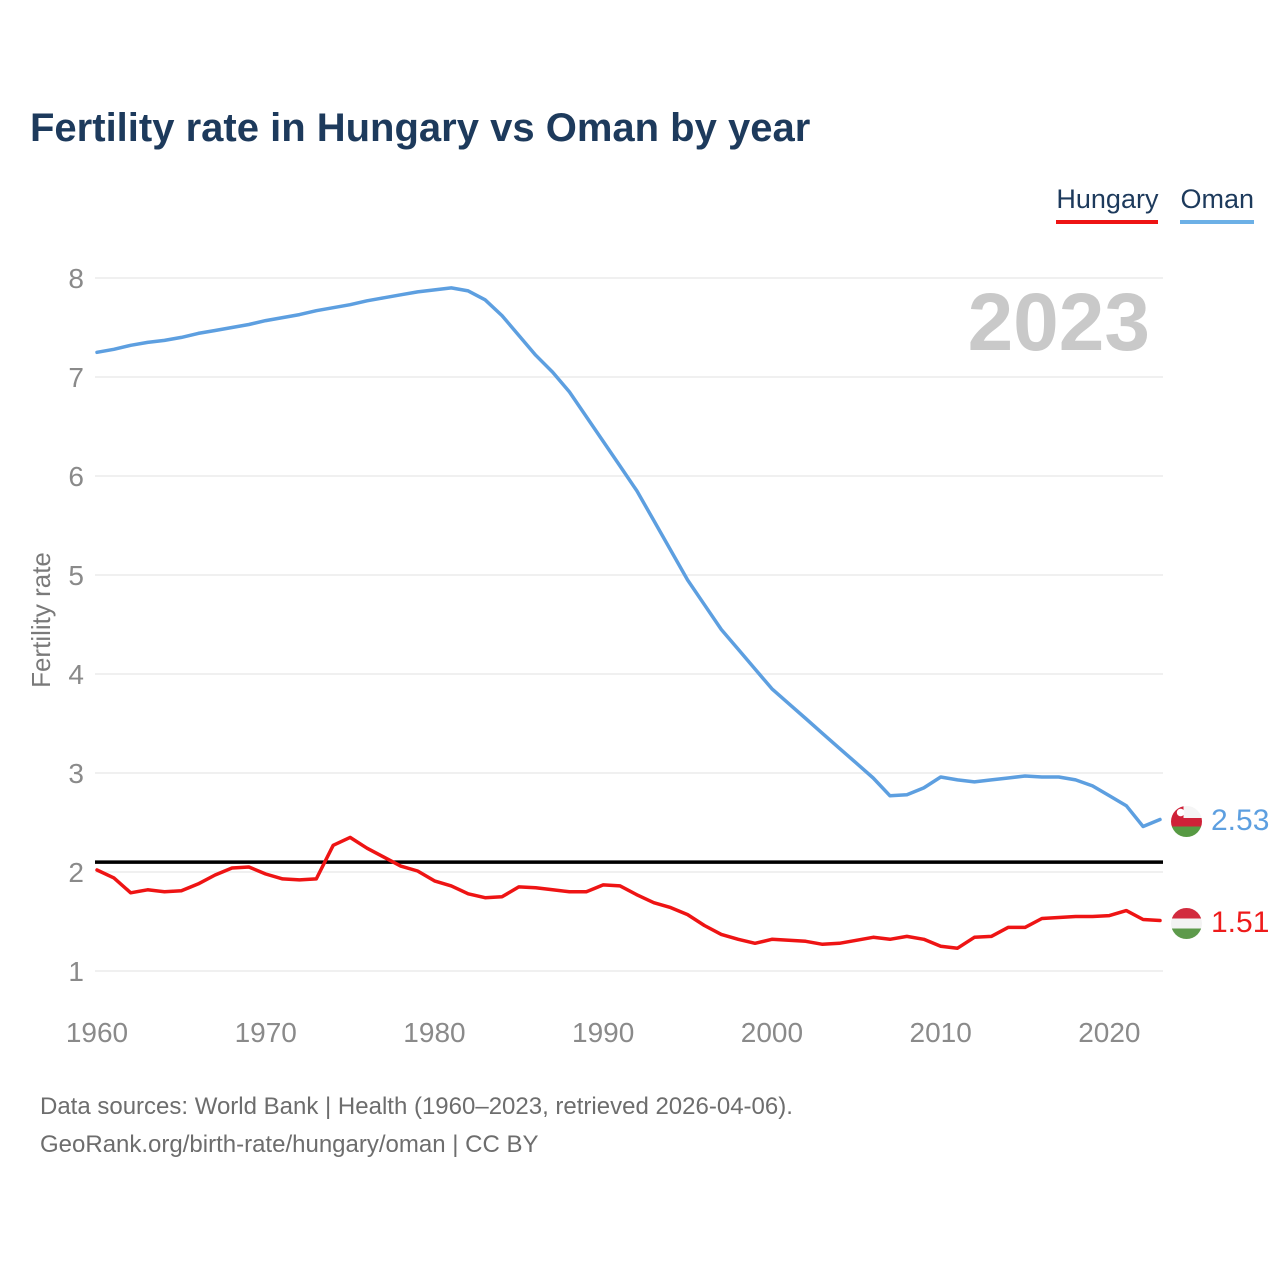 The image size is (1280, 1280). Describe the element at coordinates (1186, 821) in the screenshot. I see `oman-flag-icon` at that location.